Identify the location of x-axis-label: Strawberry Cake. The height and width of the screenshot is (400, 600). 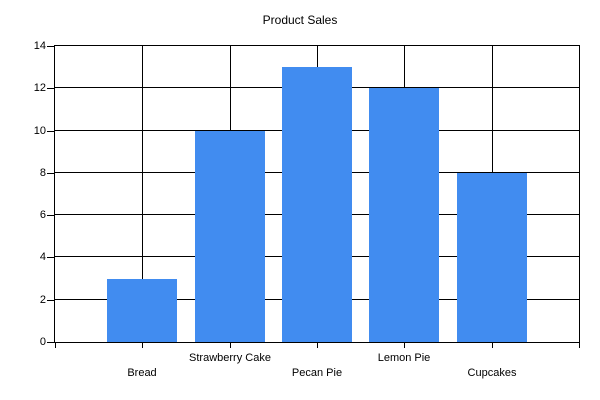
(230, 358).